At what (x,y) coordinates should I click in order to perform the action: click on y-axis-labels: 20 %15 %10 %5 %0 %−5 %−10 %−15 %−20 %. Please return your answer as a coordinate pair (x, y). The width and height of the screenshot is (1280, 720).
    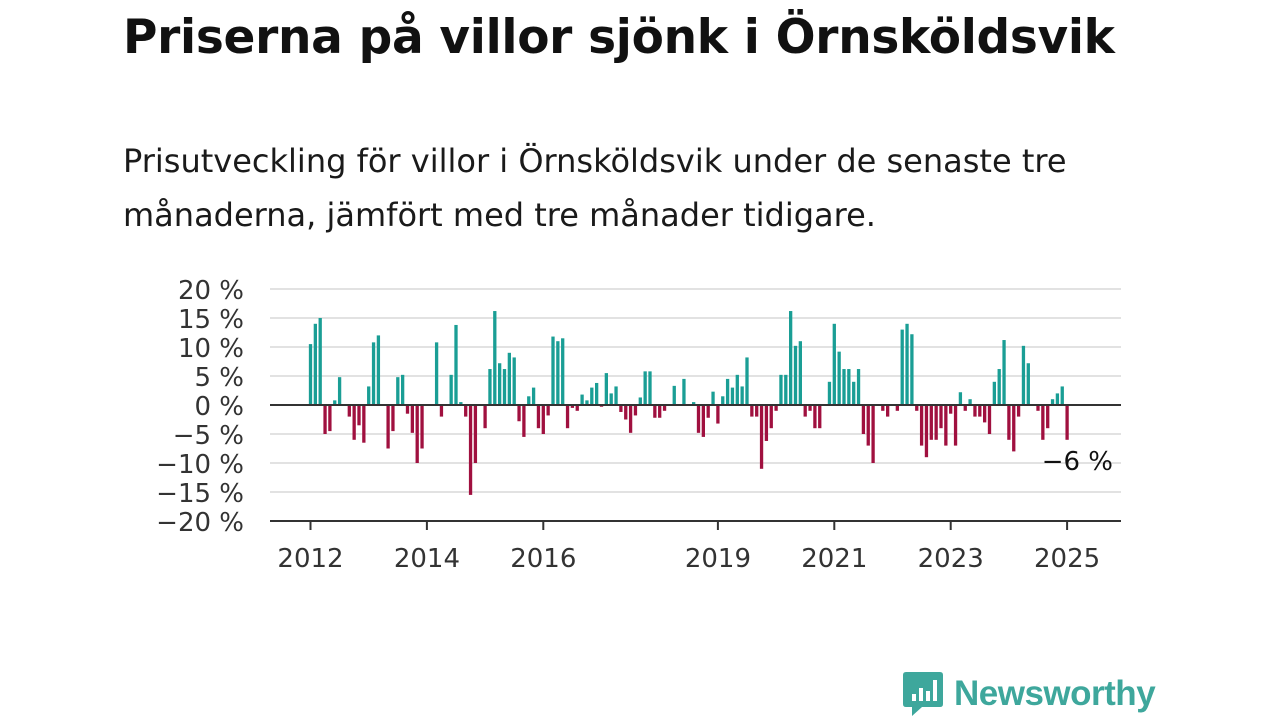
    Looking at the image, I should click on (200, 407).